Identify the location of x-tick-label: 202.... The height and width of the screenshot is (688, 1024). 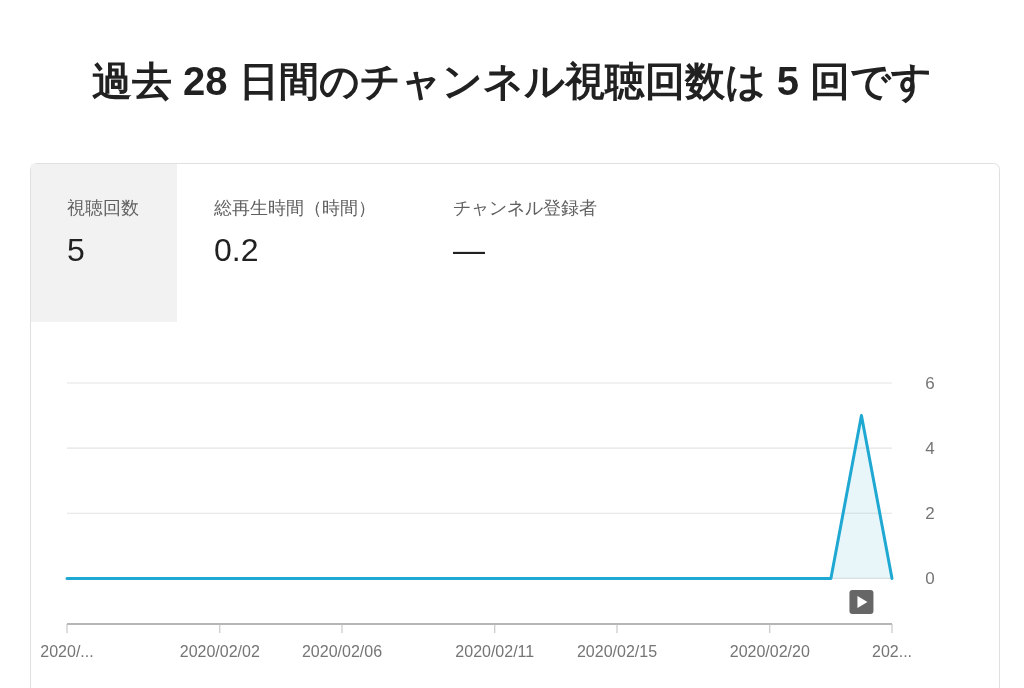
(892, 651).